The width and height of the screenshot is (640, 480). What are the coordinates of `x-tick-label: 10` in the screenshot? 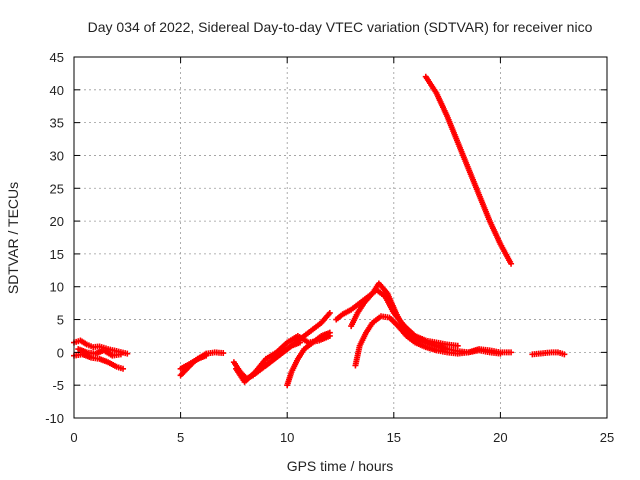 It's located at (287, 437).